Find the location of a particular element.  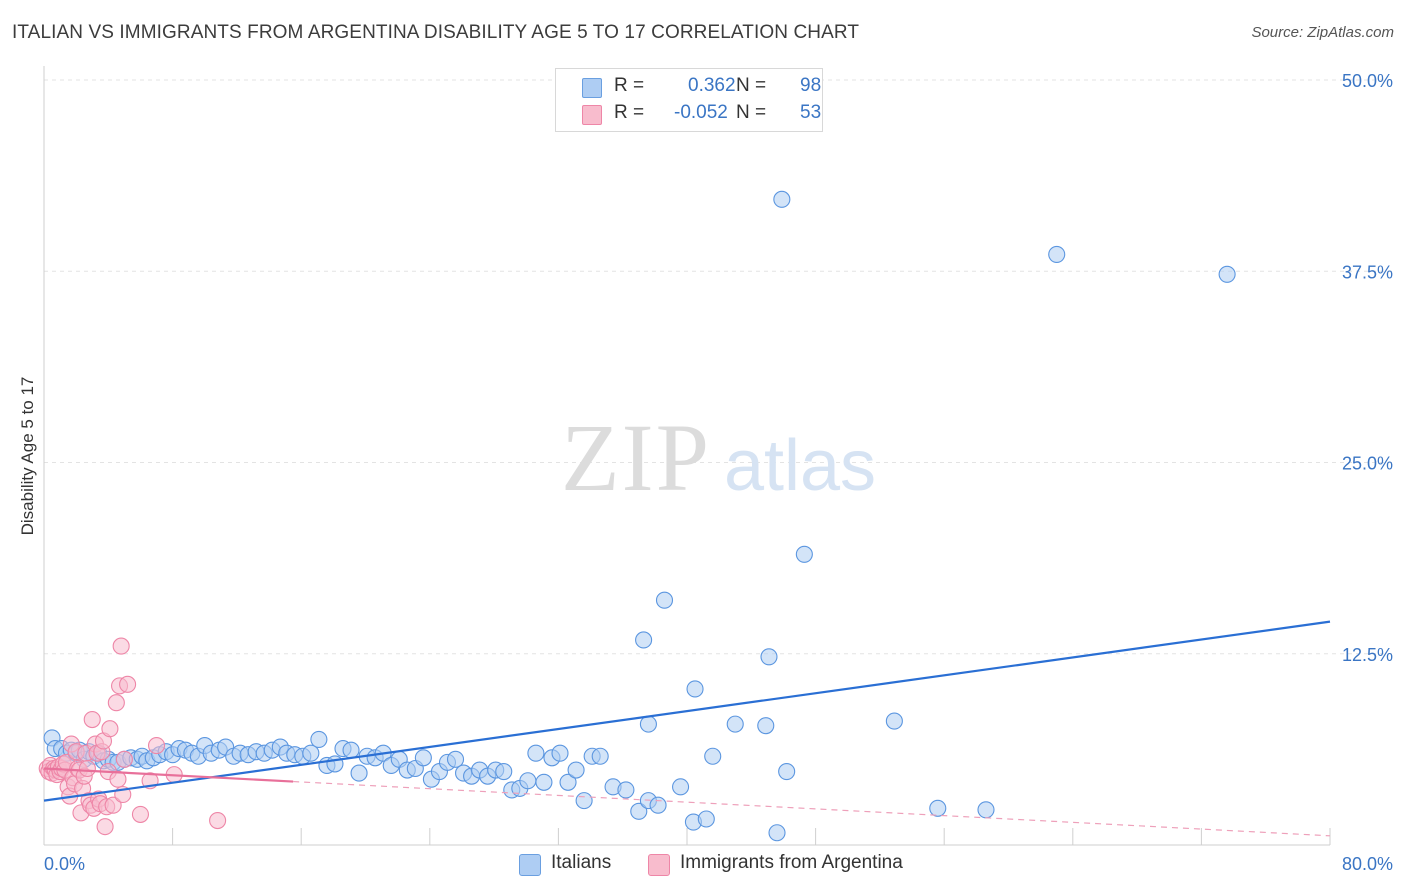

legend-r-value: -0.052 is located at coordinates (701, 112).